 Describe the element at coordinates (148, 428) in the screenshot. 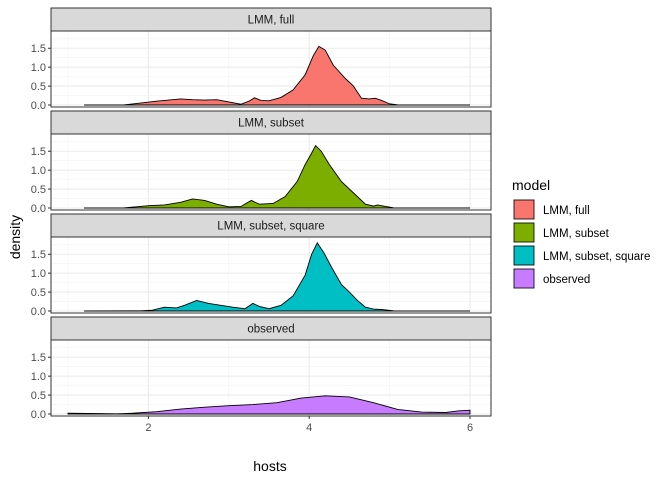

I see `x-tick-label: 2` at that location.